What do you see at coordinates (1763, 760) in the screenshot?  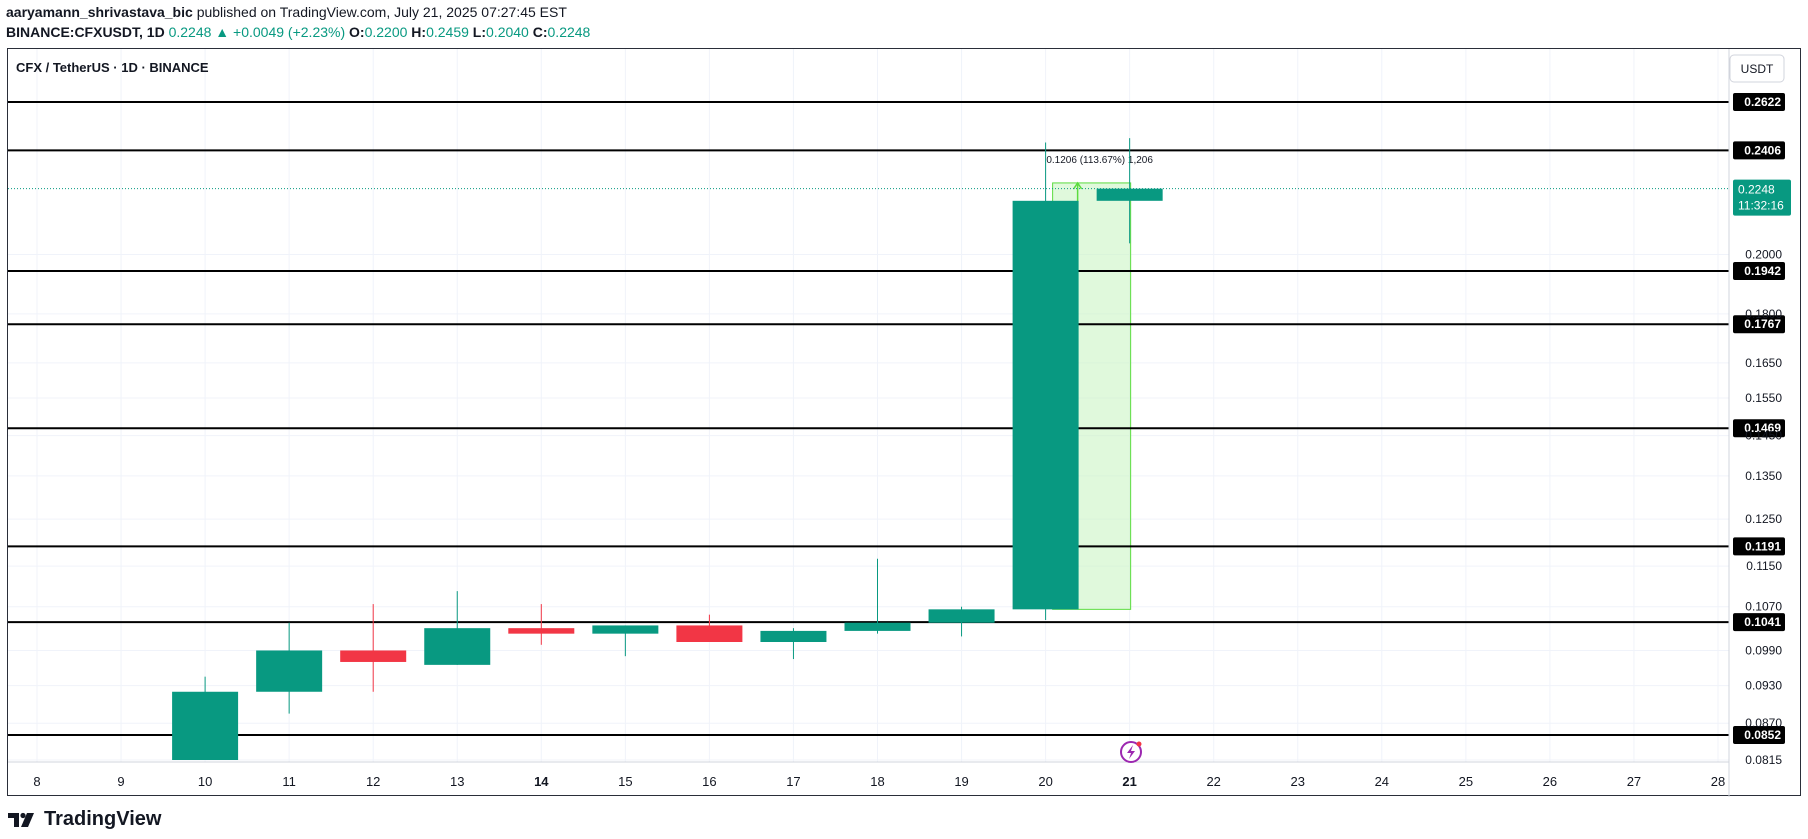 I see `y-tick-label: 0.0815` at bounding box center [1763, 760].